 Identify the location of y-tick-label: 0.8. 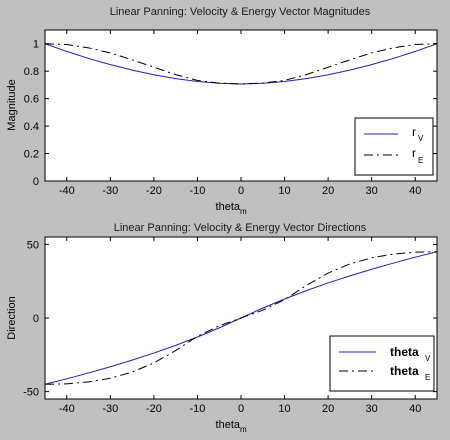
(31, 72).